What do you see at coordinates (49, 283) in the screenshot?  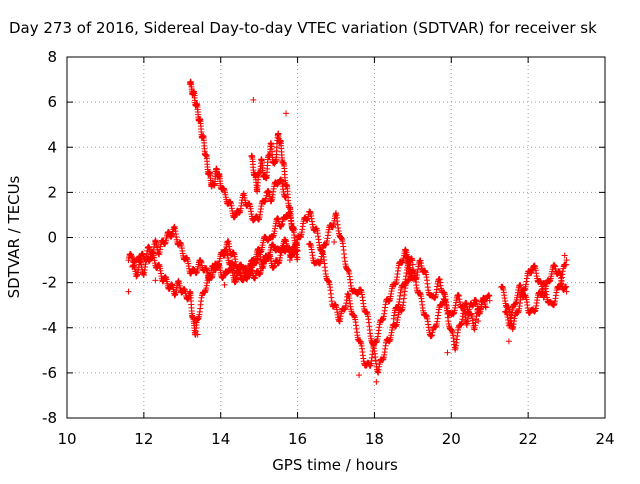 I see `y-tick-label: -2` at bounding box center [49, 283].